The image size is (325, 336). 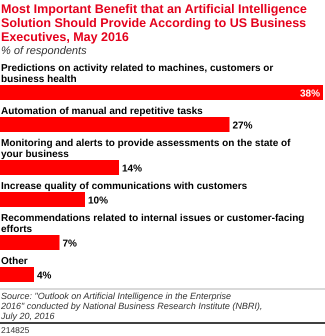 What do you see at coordinates (137, 74) in the screenshot?
I see `y-tick-label: Predictions on activity related to machines, customers or business health` at bounding box center [137, 74].